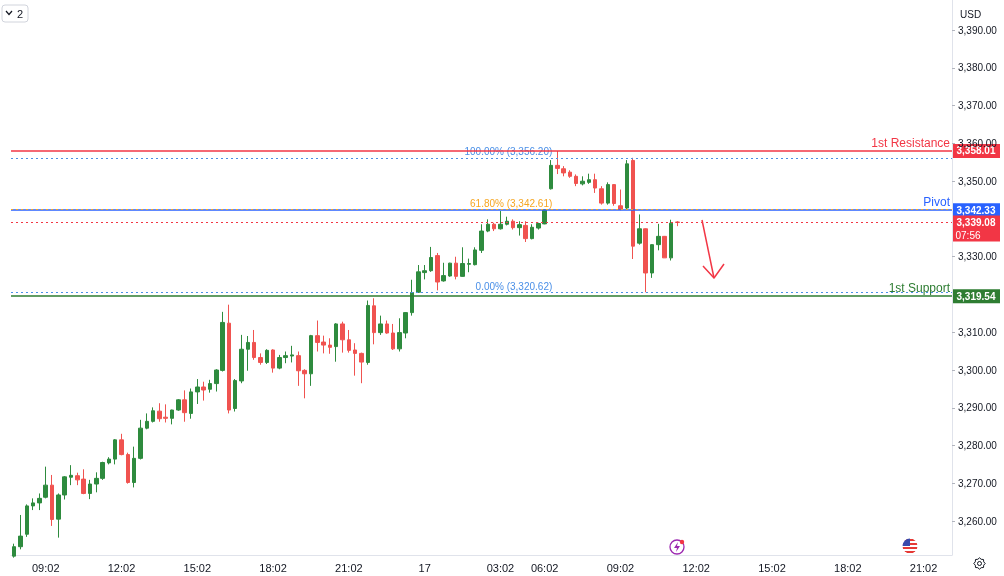  What do you see at coordinates (424, 567) in the screenshot?
I see `x-tick-label: 17` at bounding box center [424, 567].